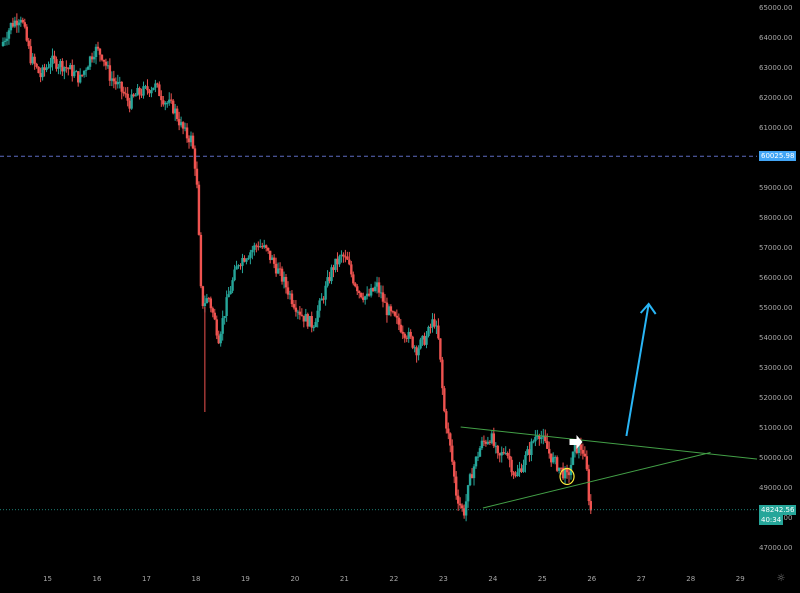  What do you see at coordinates (690, 579) in the screenshot?
I see `date-tick-label: 28` at bounding box center [690, 579].